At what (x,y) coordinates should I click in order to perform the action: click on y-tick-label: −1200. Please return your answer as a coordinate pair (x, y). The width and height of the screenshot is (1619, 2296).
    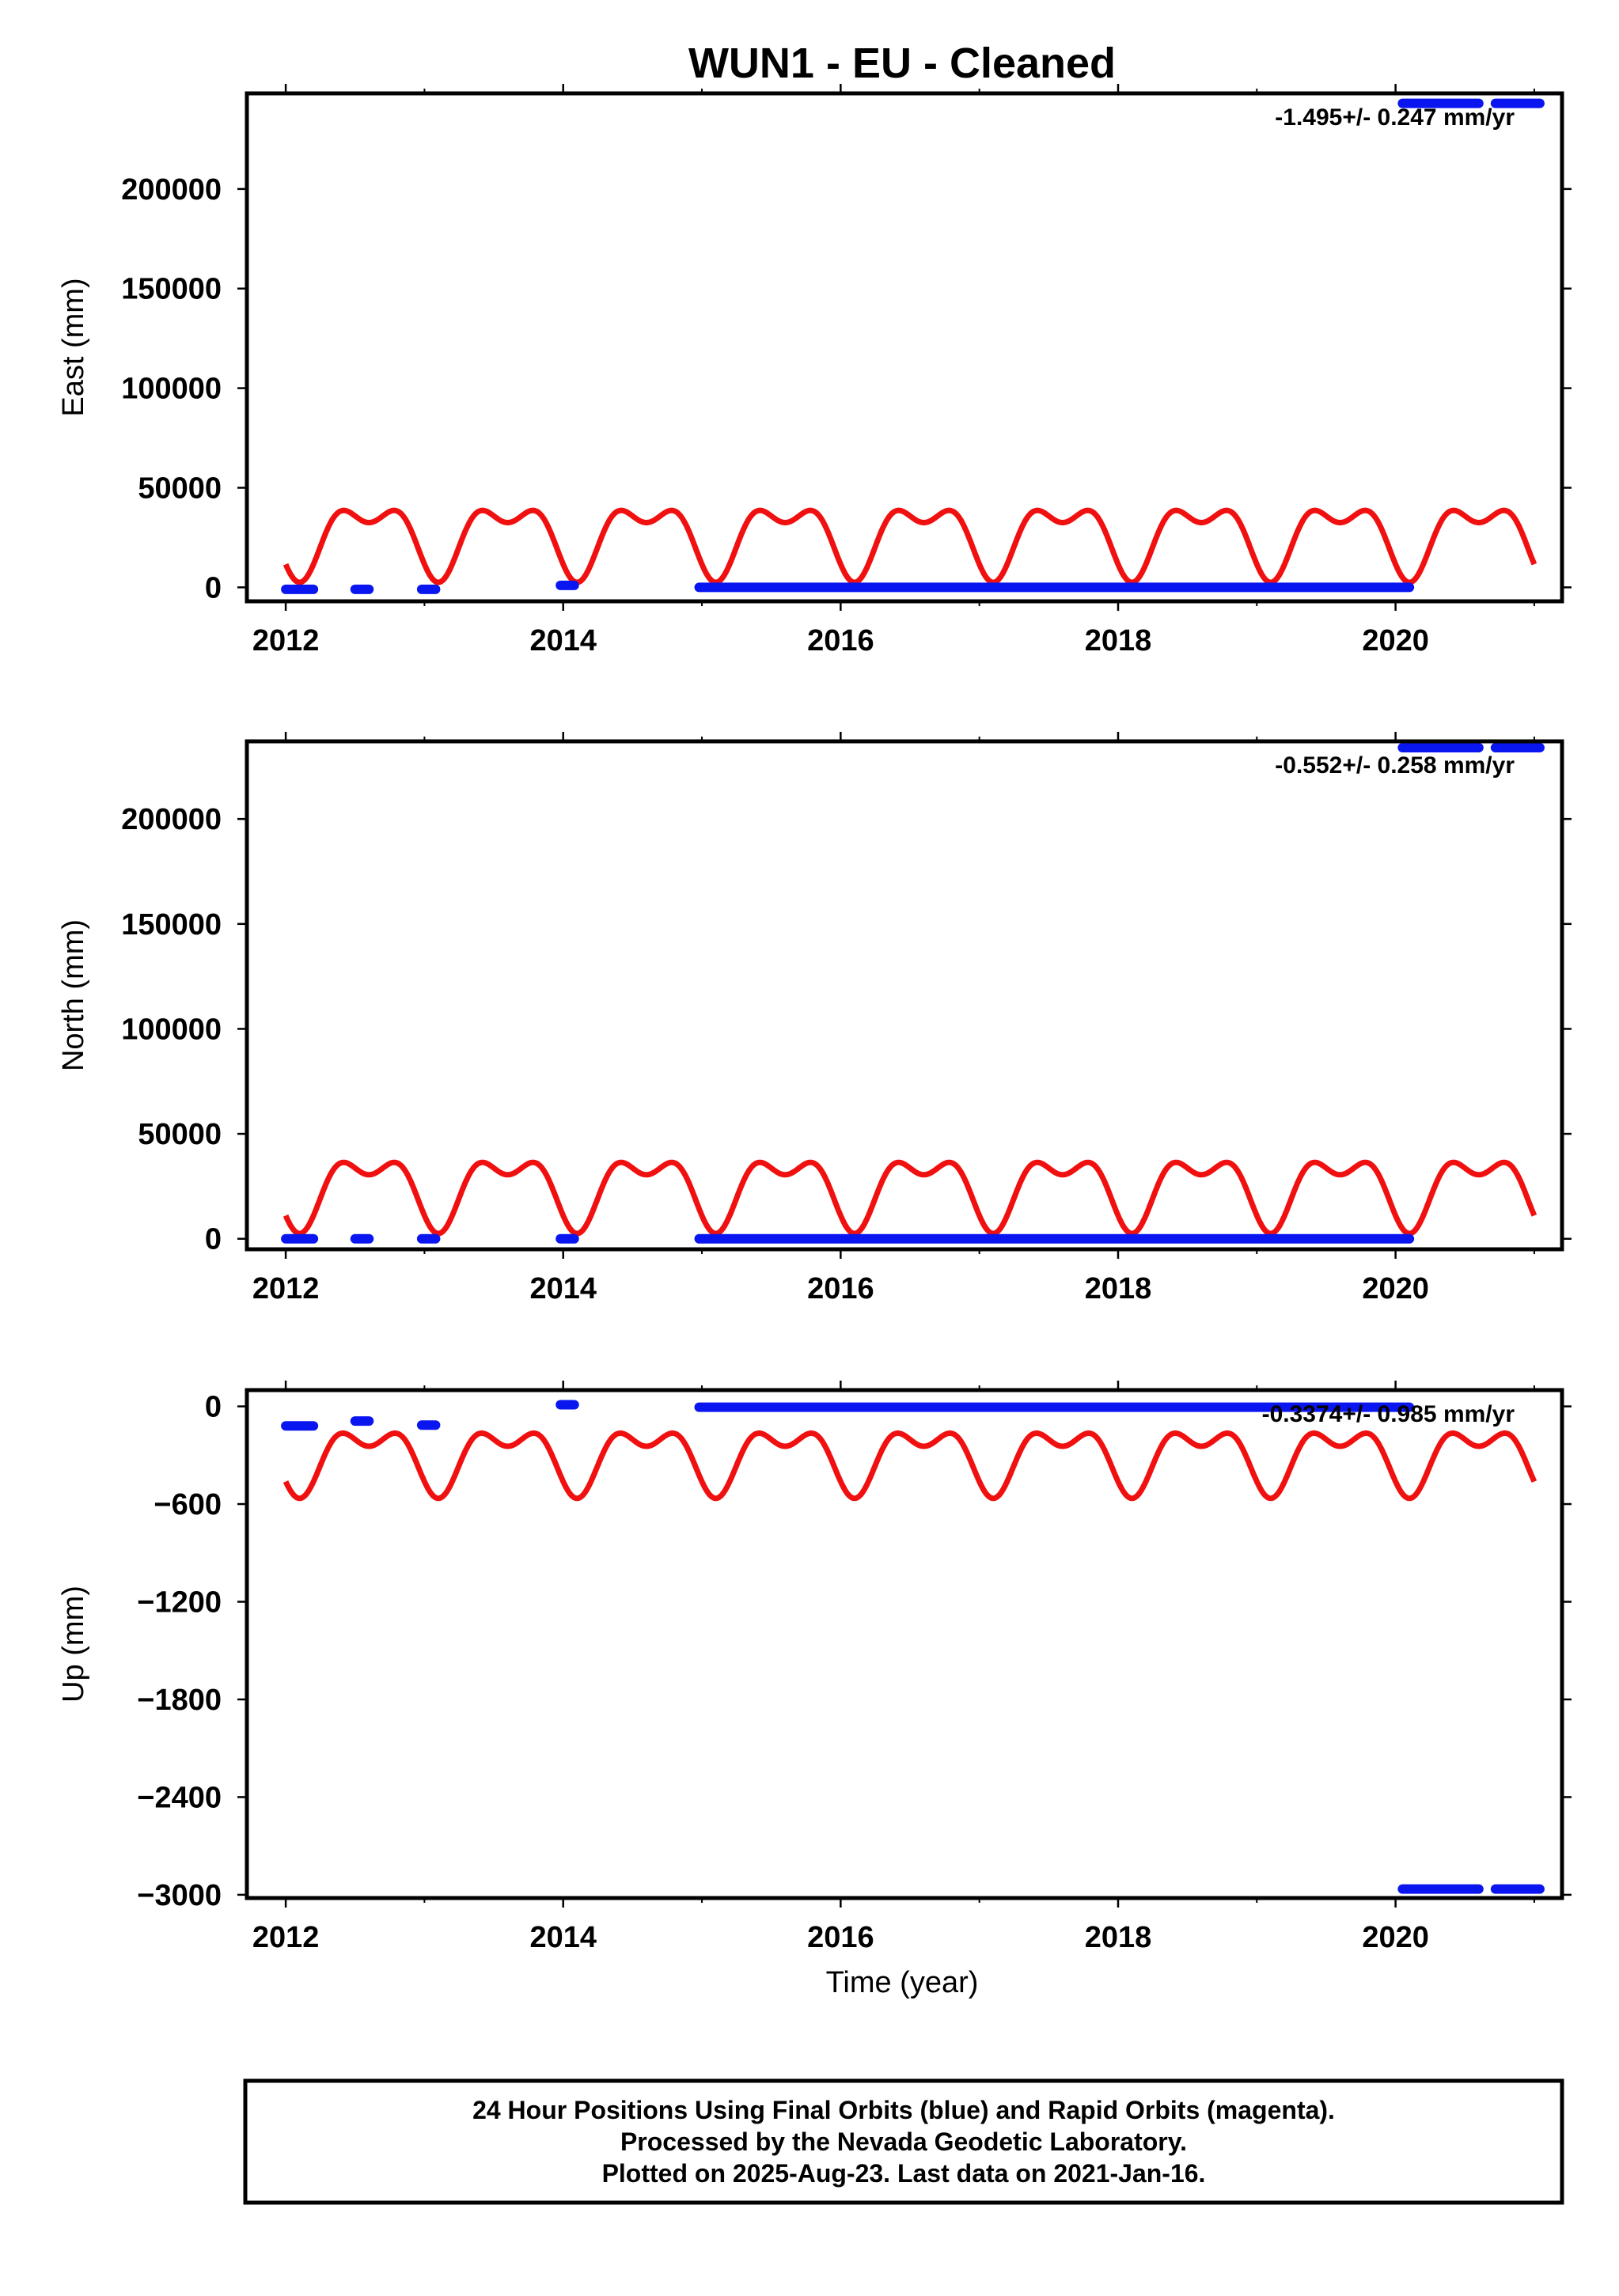
    Looking at the image, I should click on (179, 1603).